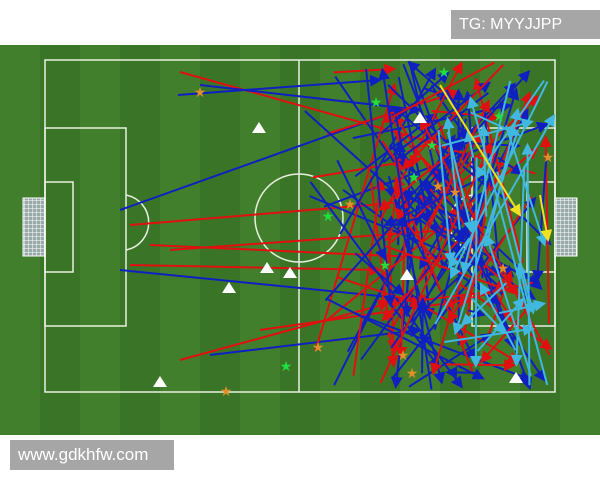 The image size is (600, 480). What do you see at coordinates (525, 24) in the screenshot?
I see `watermark-top: TG: MYYJJPP` at bounding box center [525, 24].